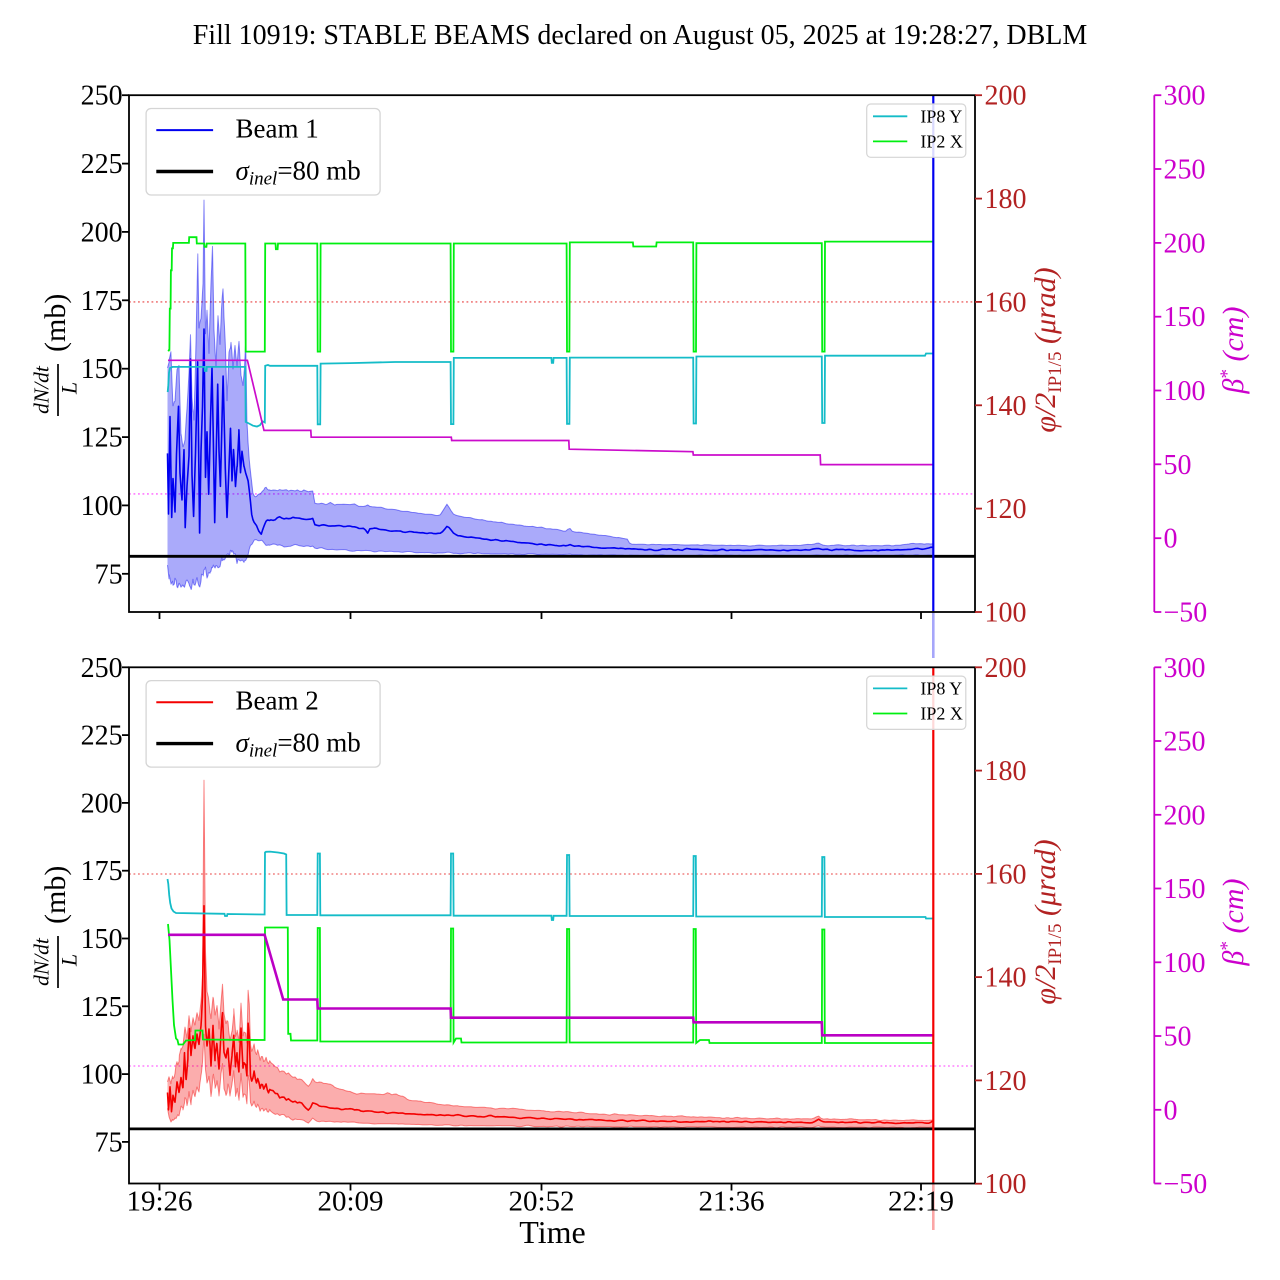  I want to click on svg-text: Beam 2, so click(277, 701).